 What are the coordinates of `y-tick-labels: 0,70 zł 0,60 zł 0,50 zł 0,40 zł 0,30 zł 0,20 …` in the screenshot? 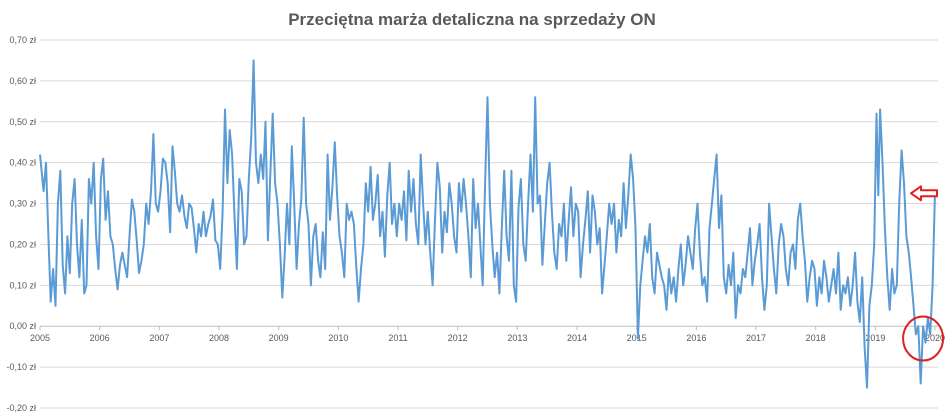 It's located at (21, 224).